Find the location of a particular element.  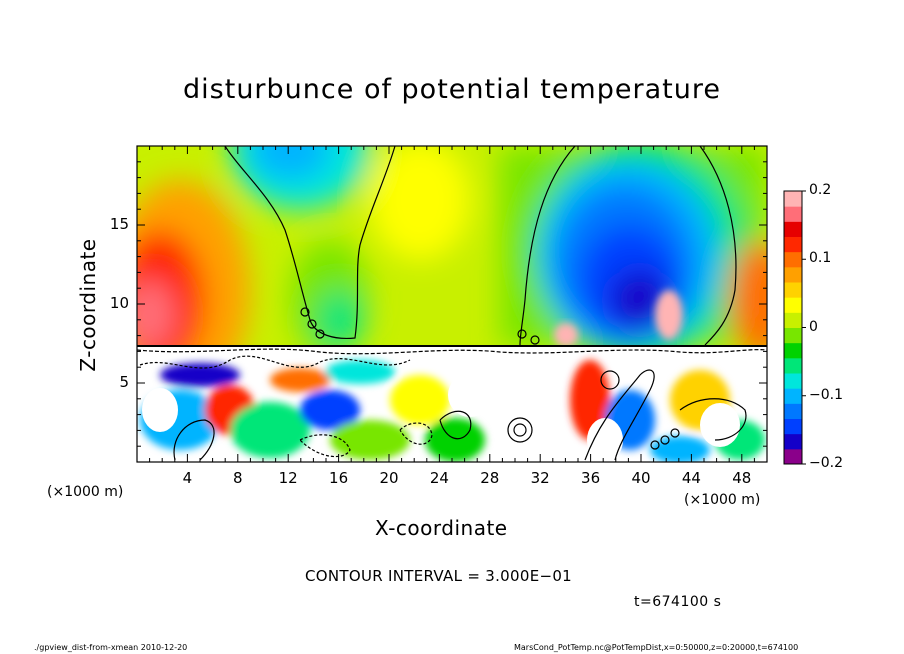

colorbar-frame is located at coordinates (793, 327).